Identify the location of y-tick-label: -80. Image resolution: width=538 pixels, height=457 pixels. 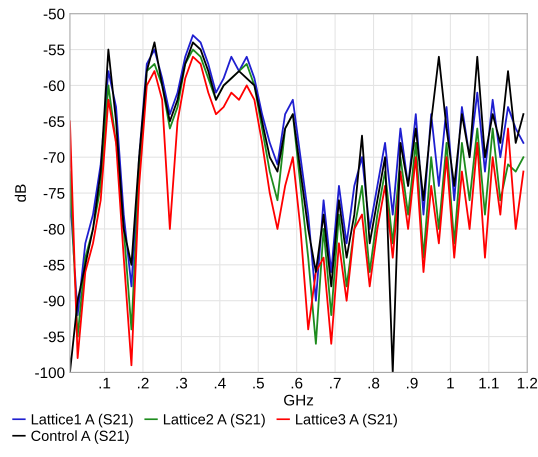
(54, 229).